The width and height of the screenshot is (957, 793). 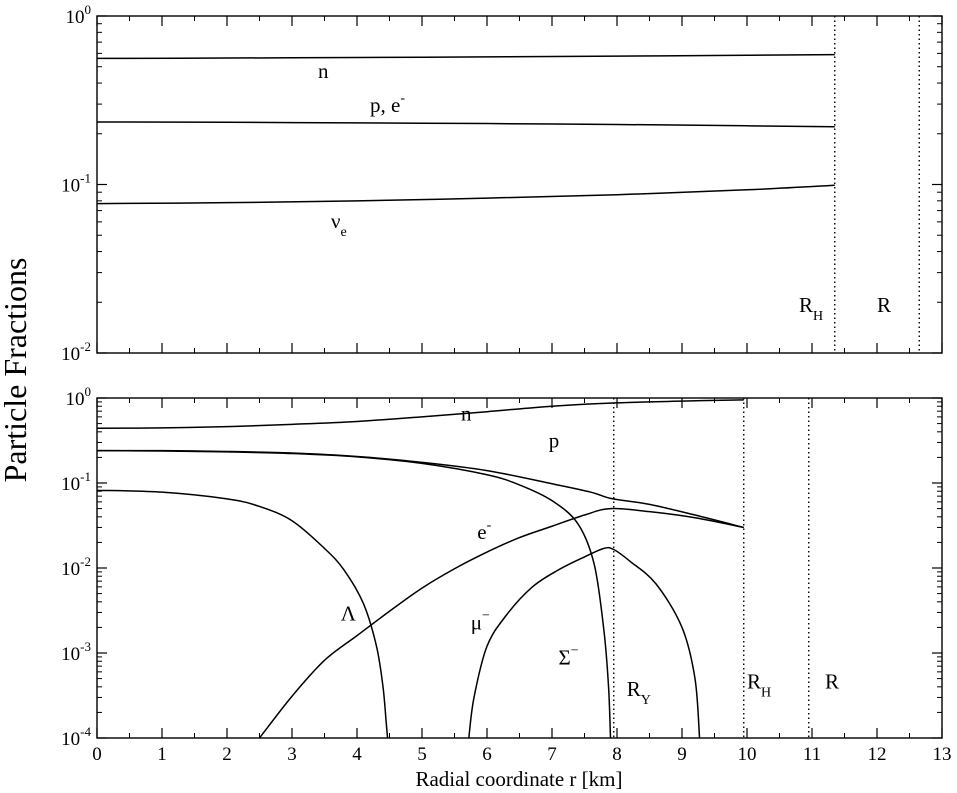 What do you see at coordinates (242, 614) in the screenshot?
I see `series-lambda-line` at bounding box center [242, 614].